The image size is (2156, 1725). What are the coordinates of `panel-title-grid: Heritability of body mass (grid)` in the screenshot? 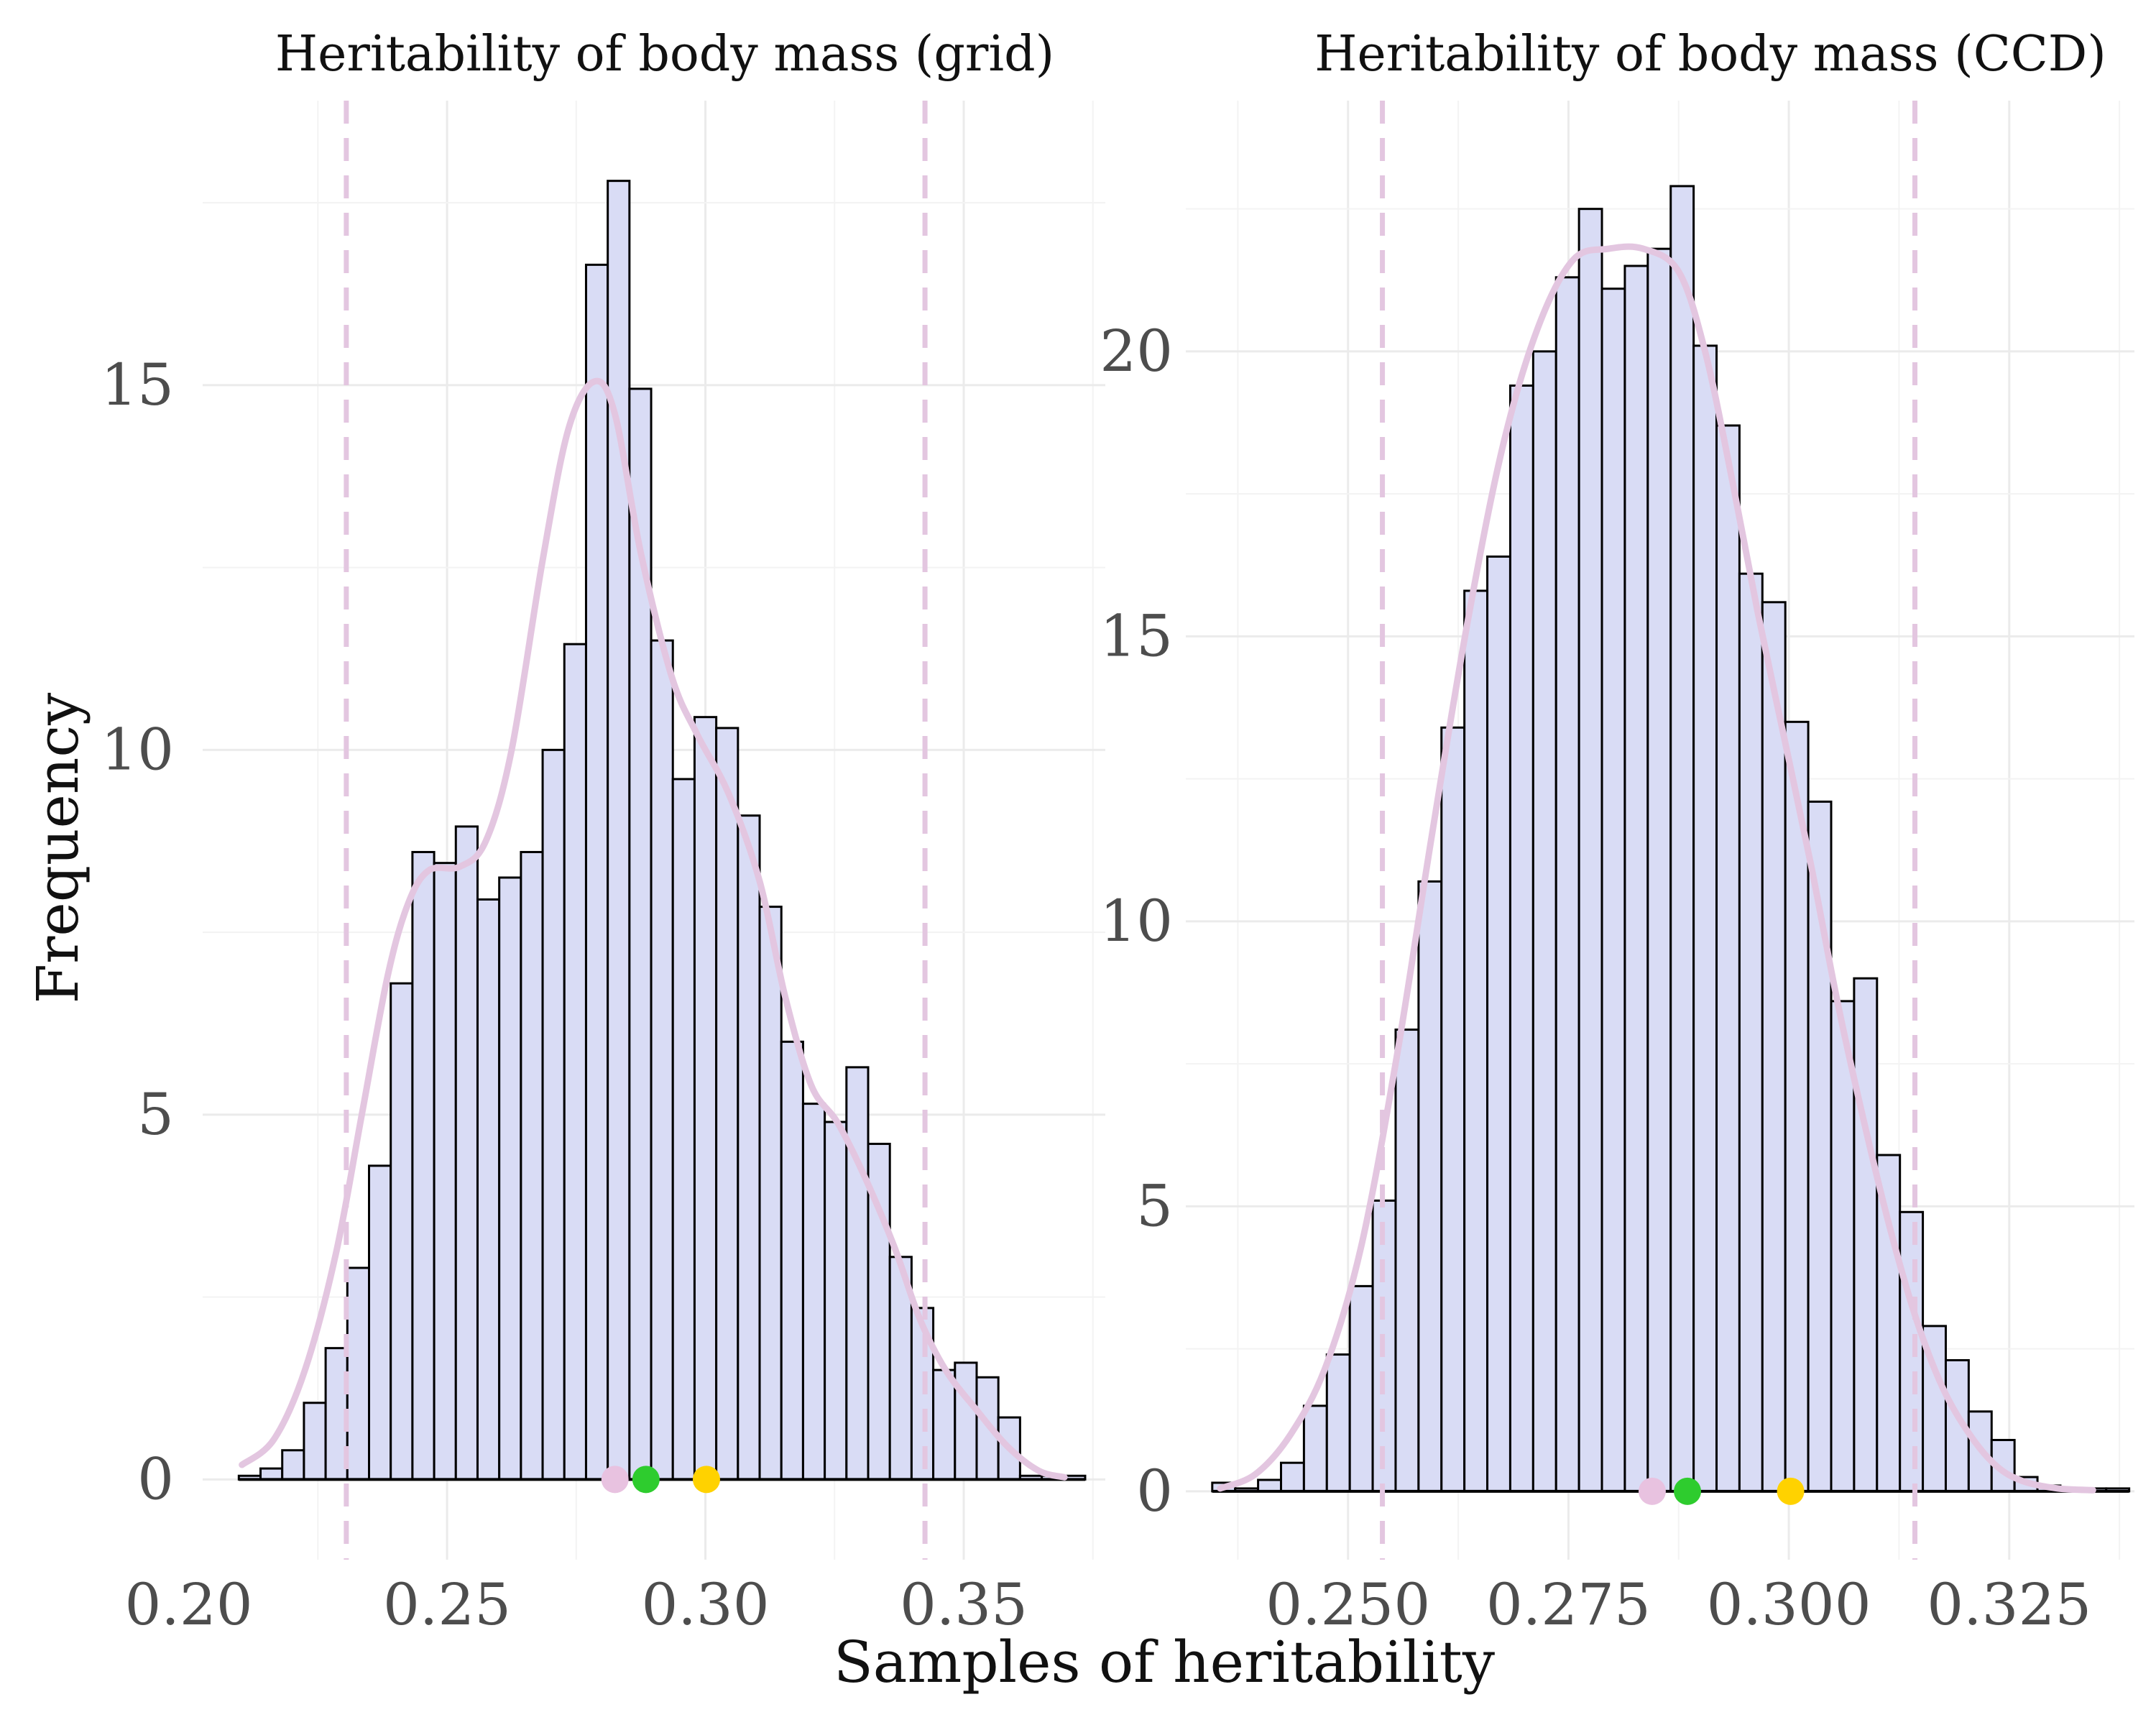 It's located at (664, 54).